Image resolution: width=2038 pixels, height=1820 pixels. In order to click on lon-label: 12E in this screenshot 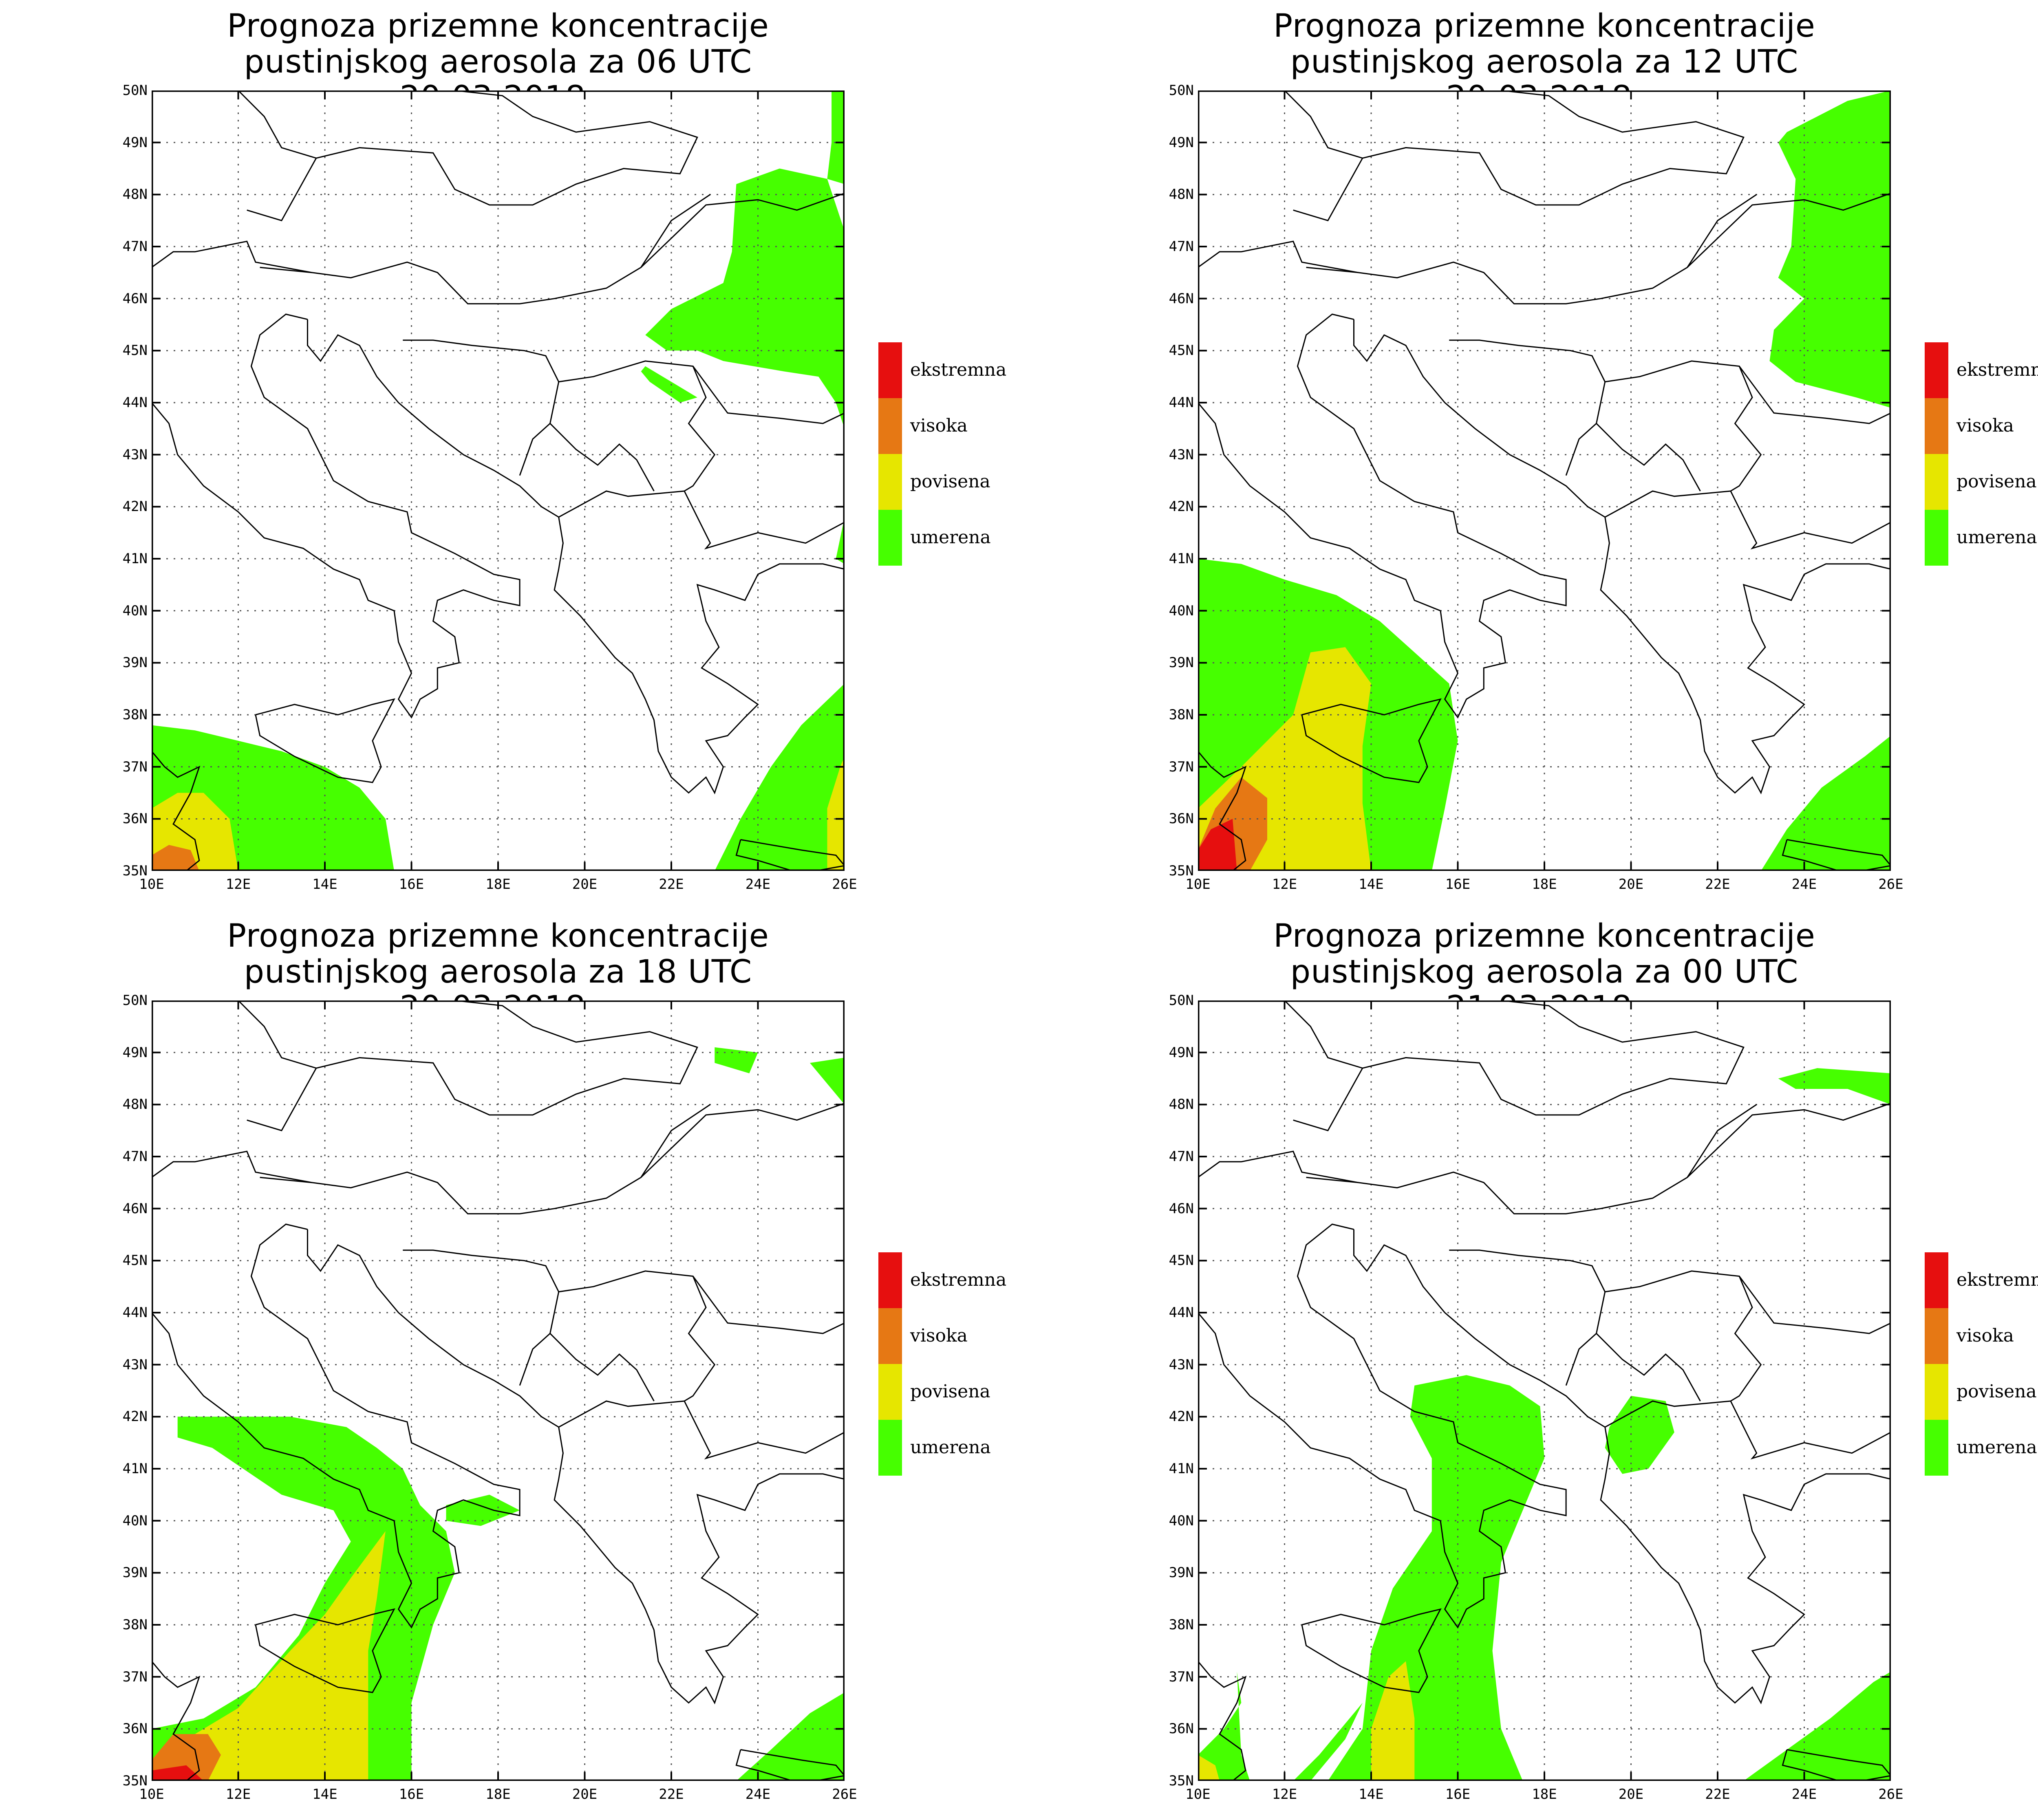, I will do `click(238, 884)`.